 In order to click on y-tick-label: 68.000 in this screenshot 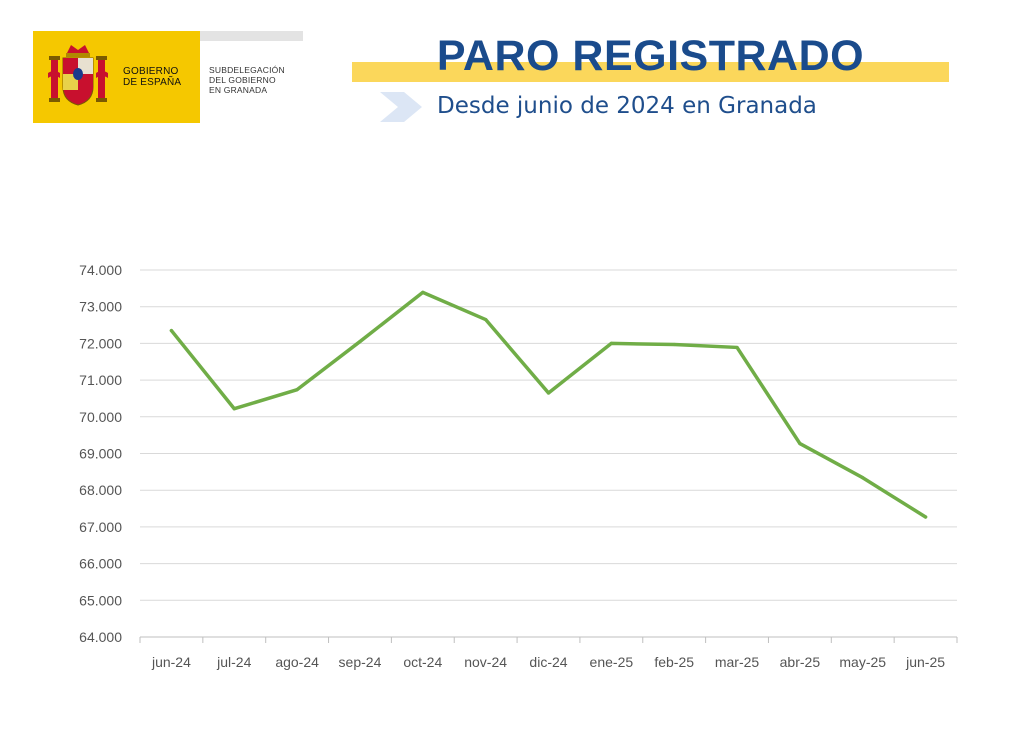, I will do `click(100, 490)`.